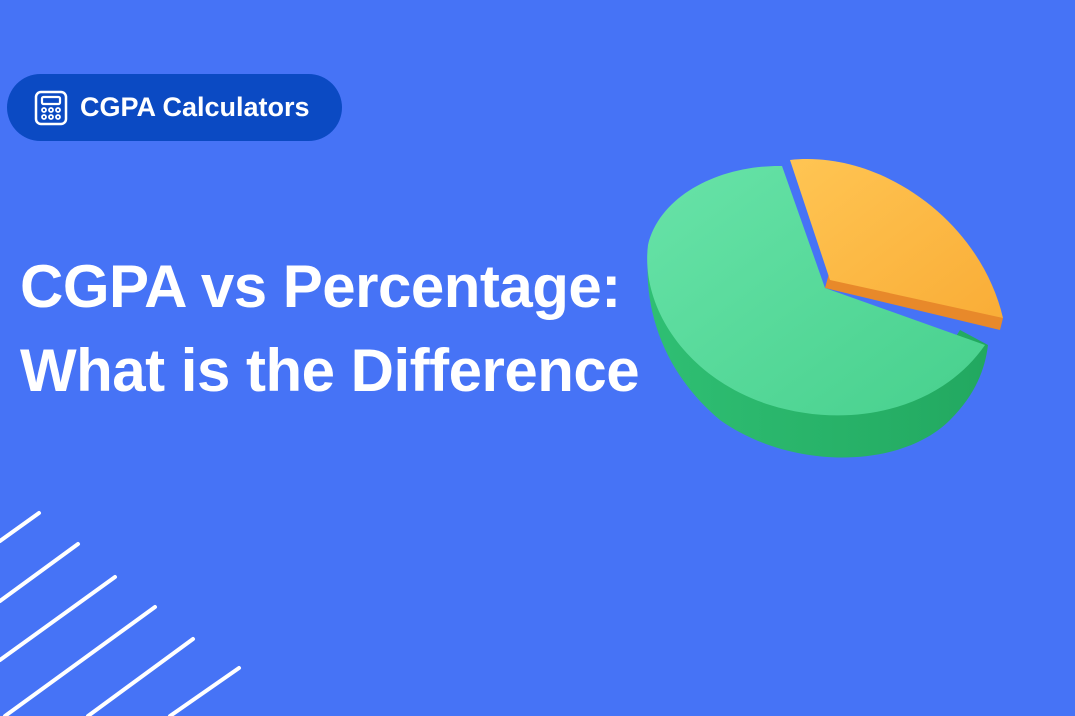 This screenshot has width=1075, height=716. Describe the element at coordinates (51, 107) in the screenshot. I see `calculator-icon` at that location.